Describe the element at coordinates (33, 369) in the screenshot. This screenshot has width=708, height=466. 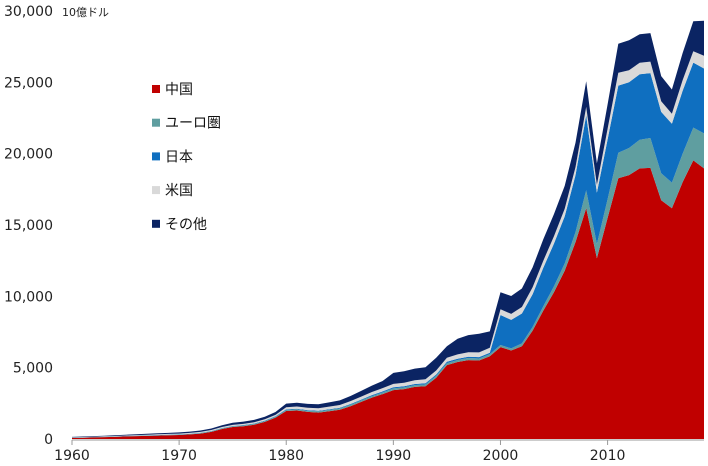
I see `y-tick-label: 5,000` at that location.